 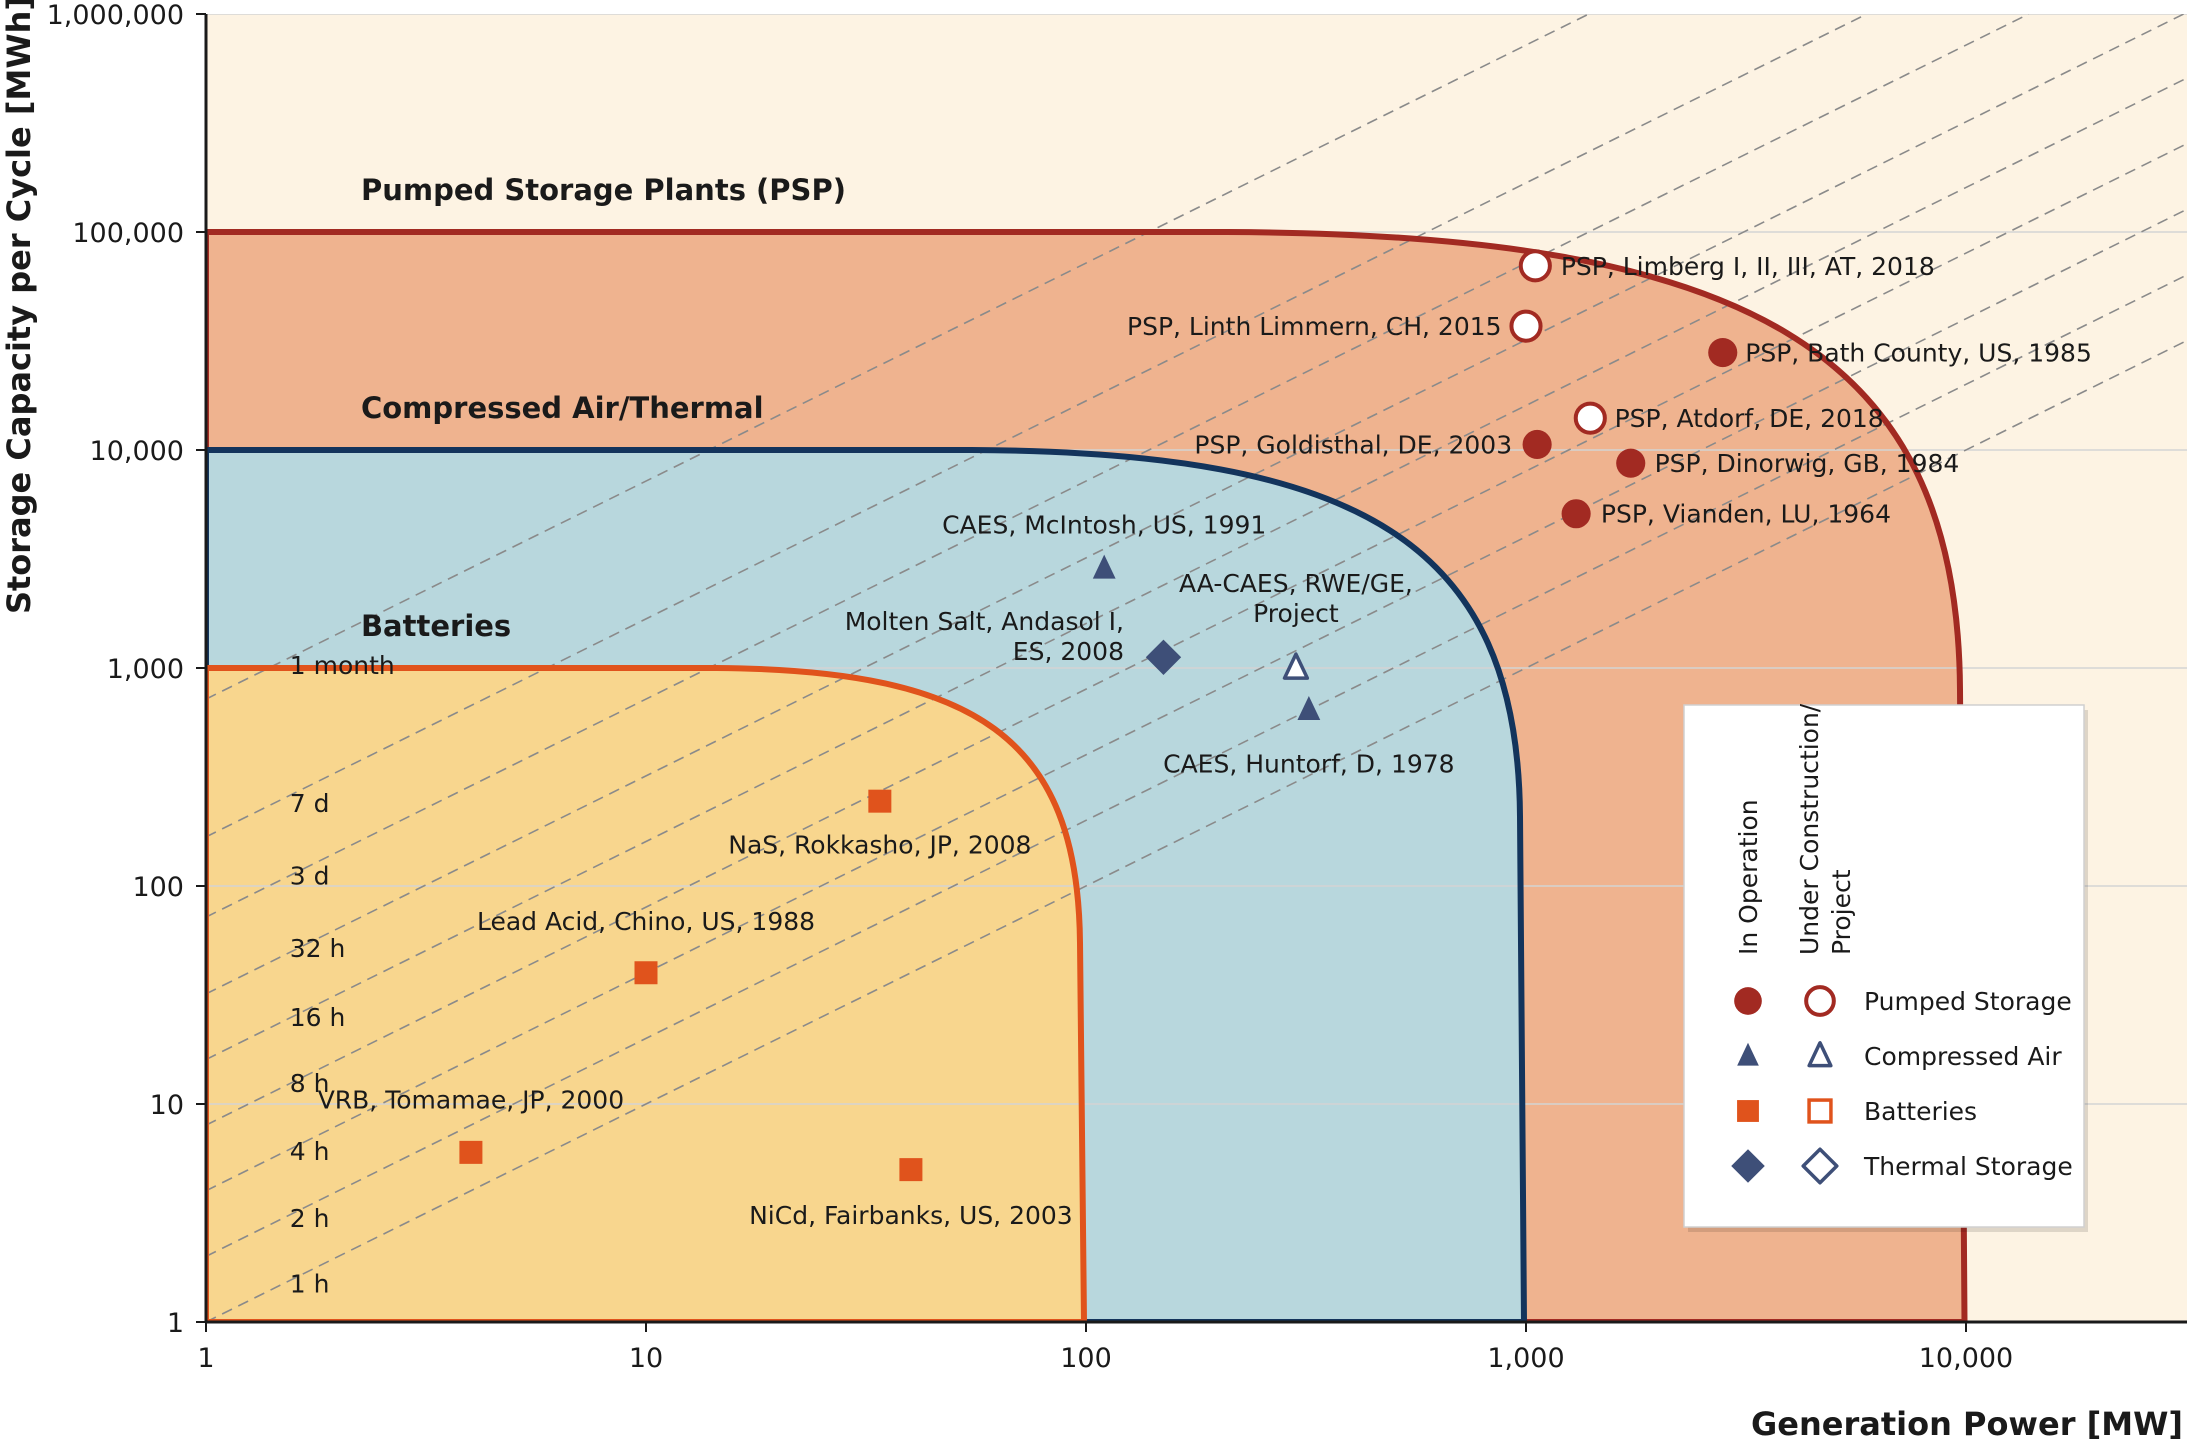 What do you see at coordinates (1820, 1111) in the screenshot?
I see `legend-marker-construction-bat` at bounding box center [1820, 1111].